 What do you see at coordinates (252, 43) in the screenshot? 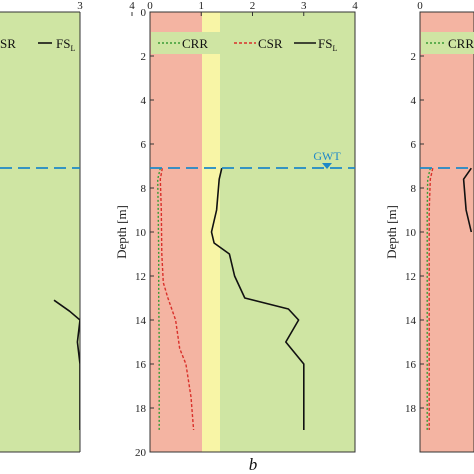
I see `legend-b: CRR CSR FSL` at bounding box center [252, 43].